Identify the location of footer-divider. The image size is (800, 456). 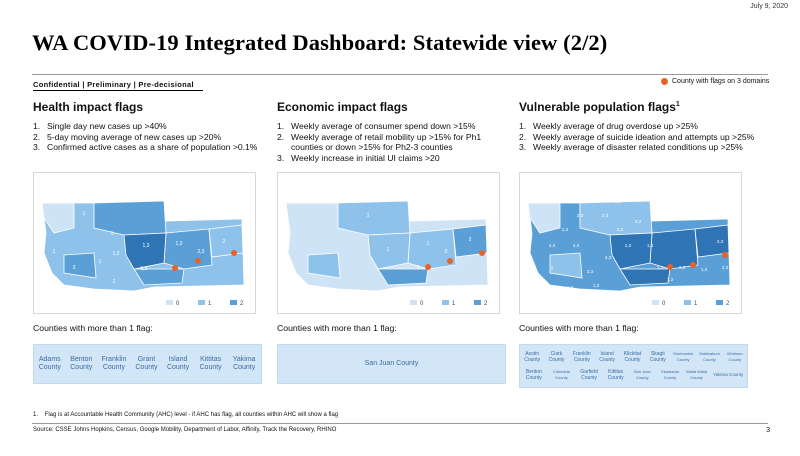
(400, 423).